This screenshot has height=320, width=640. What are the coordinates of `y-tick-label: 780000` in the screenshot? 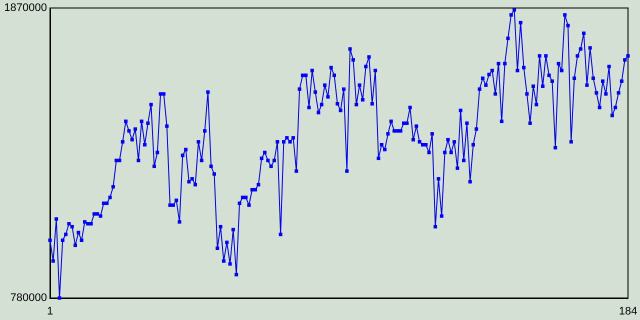 It's located at (28, 298).